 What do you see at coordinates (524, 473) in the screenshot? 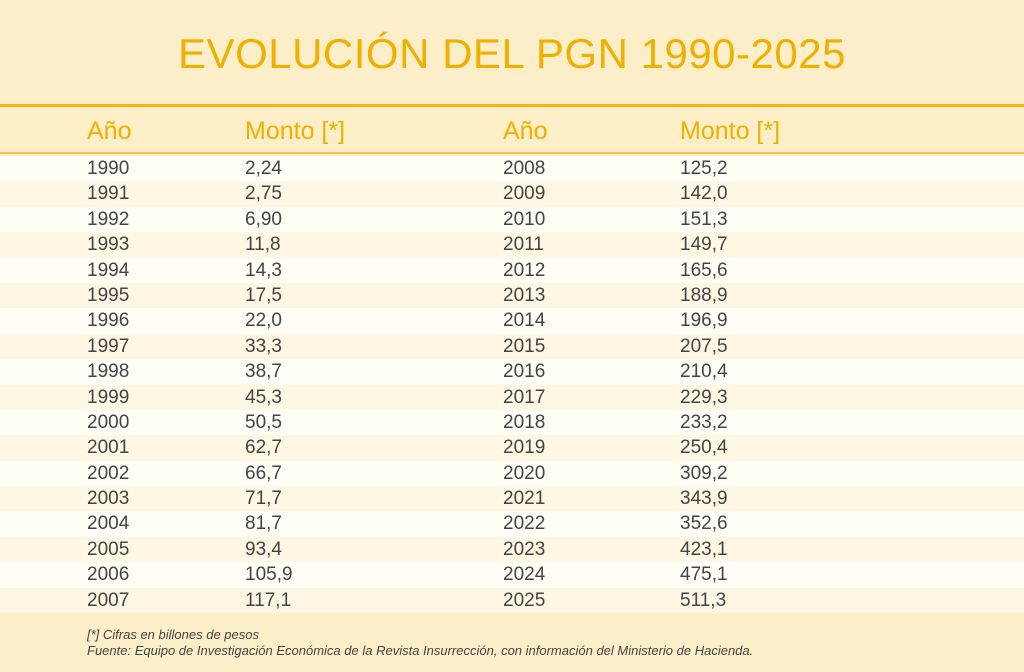
I see `year-cell: 2020` at bounding box center [524, 473].